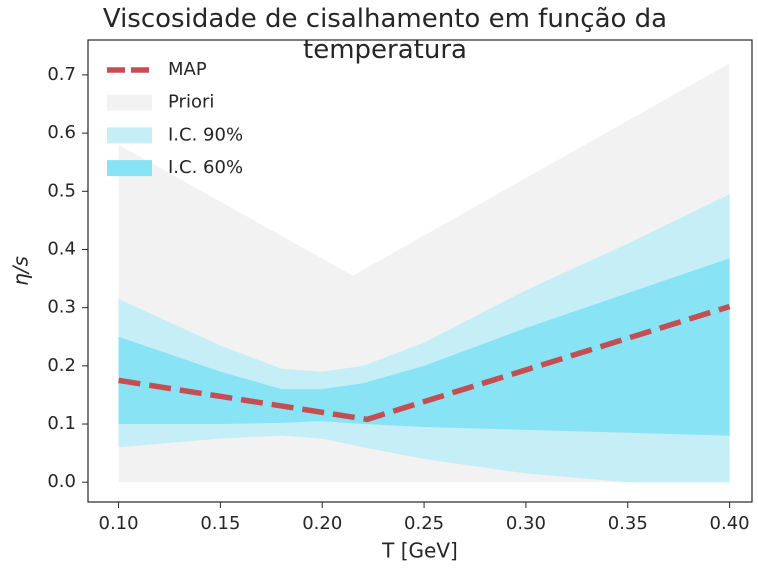 The image size is (758, 571). I want to click on y-axis-label: η/s, so click(21, 271).